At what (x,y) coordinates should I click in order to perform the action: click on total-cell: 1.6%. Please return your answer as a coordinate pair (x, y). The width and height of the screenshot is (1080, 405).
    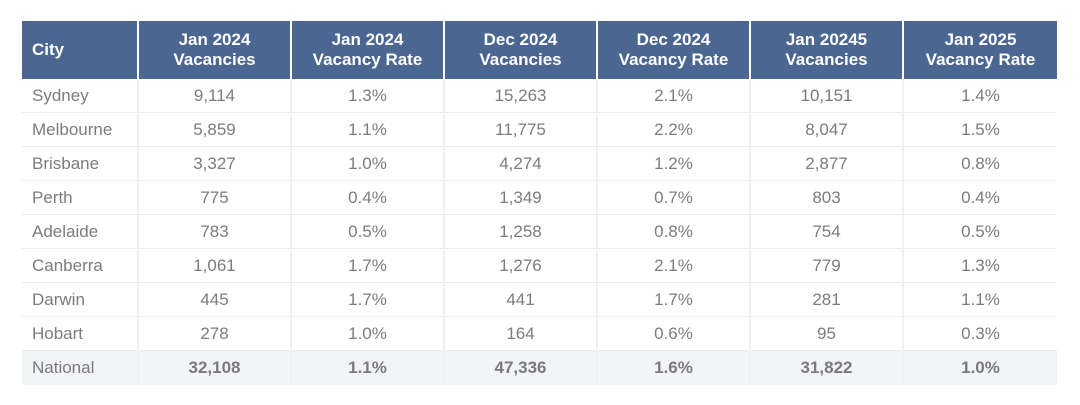
    Looking at the image, I should click on (674, 367).